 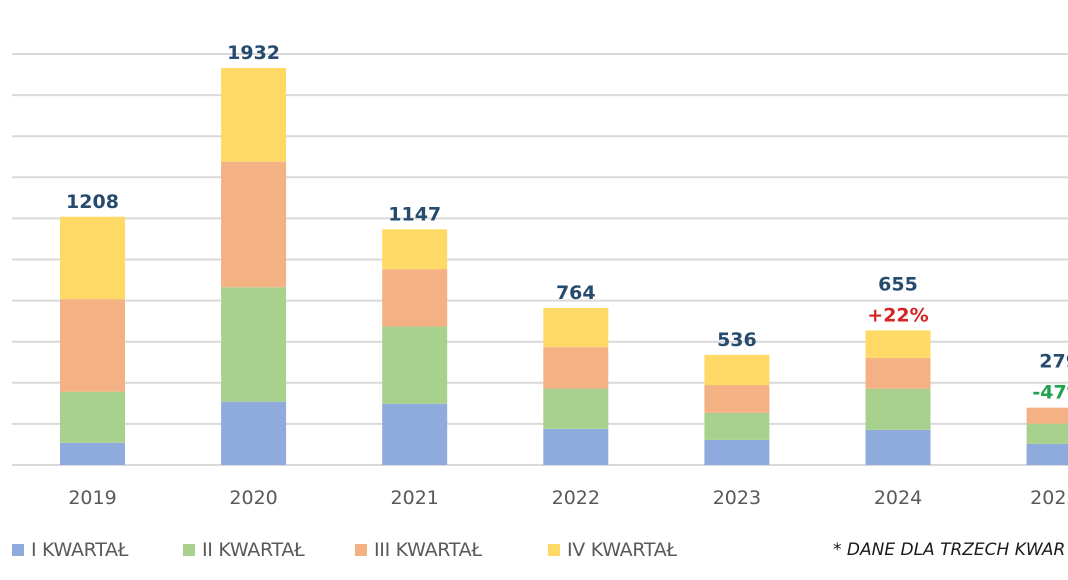 I want to click on total-label-2022: 764, so click(x=576, y=293).